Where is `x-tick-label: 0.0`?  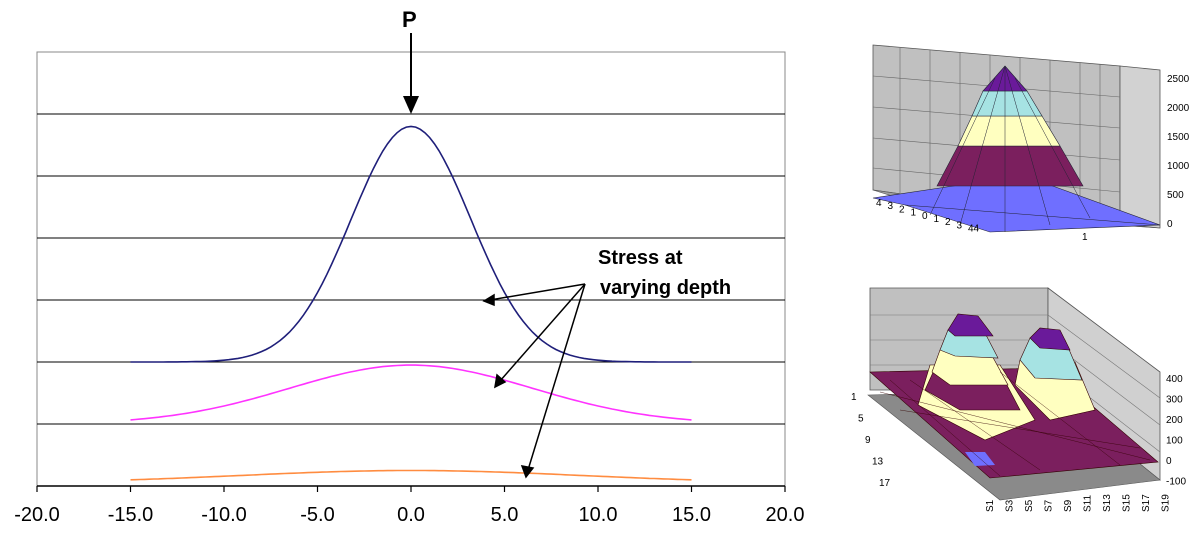
x-tick-label: 0.0 is located at coordinates (411, 515).